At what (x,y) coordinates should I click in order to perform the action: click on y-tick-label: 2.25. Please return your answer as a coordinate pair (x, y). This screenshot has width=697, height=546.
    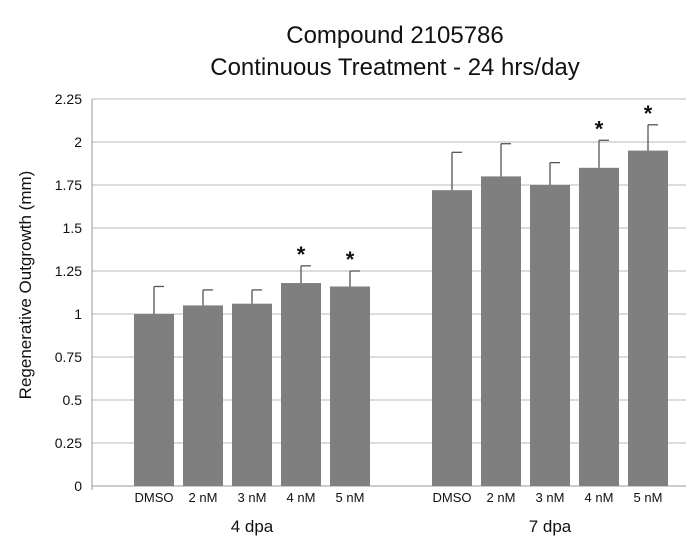
    Looking at the image, I should click on (68, 99).